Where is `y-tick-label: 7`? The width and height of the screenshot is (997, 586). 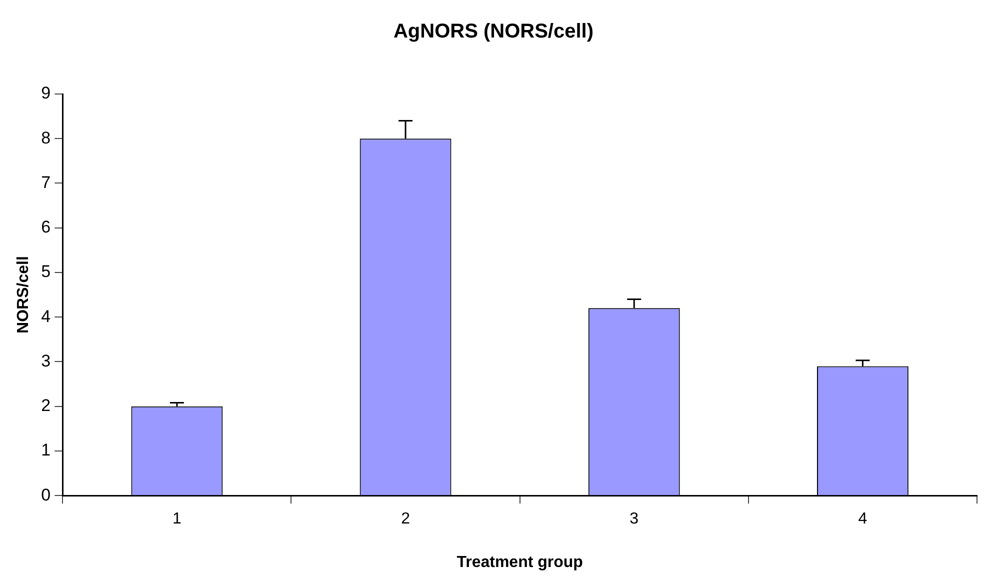
y-tick-label: 7 is located at coordinates (46, 182).